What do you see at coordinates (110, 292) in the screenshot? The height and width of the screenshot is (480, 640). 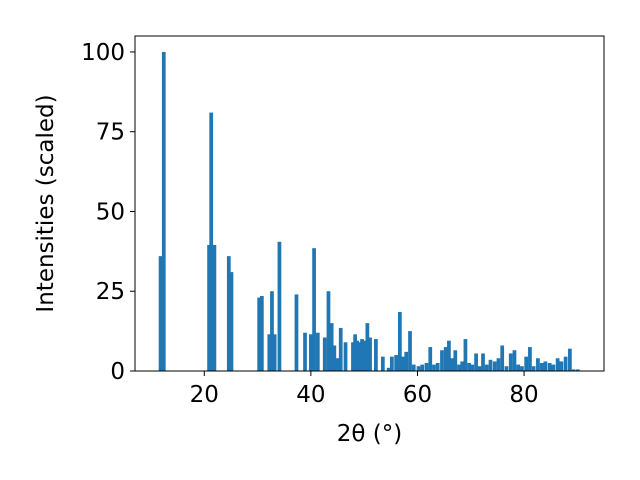 I see `y-tick-label: 25` at bounding box center [110, 292].